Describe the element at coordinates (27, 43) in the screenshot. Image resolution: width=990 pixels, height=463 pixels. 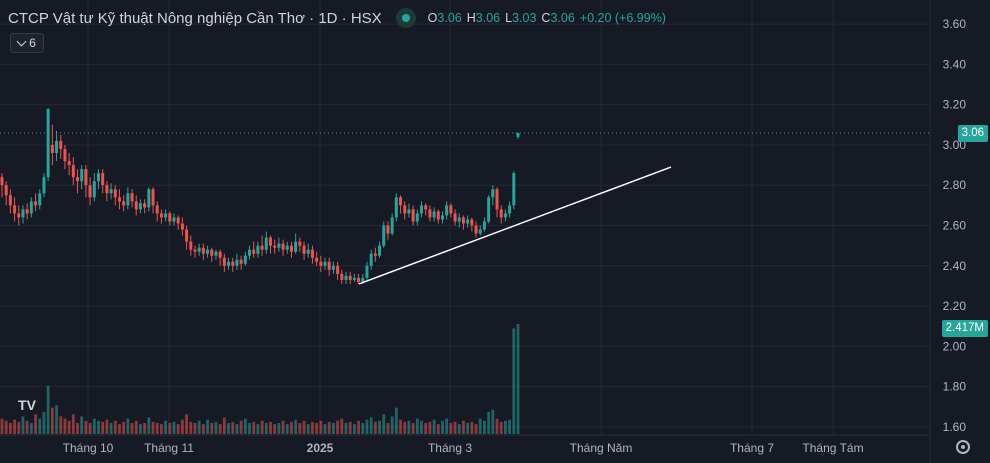
I see `indicators-toggle-button: 6` at that location.